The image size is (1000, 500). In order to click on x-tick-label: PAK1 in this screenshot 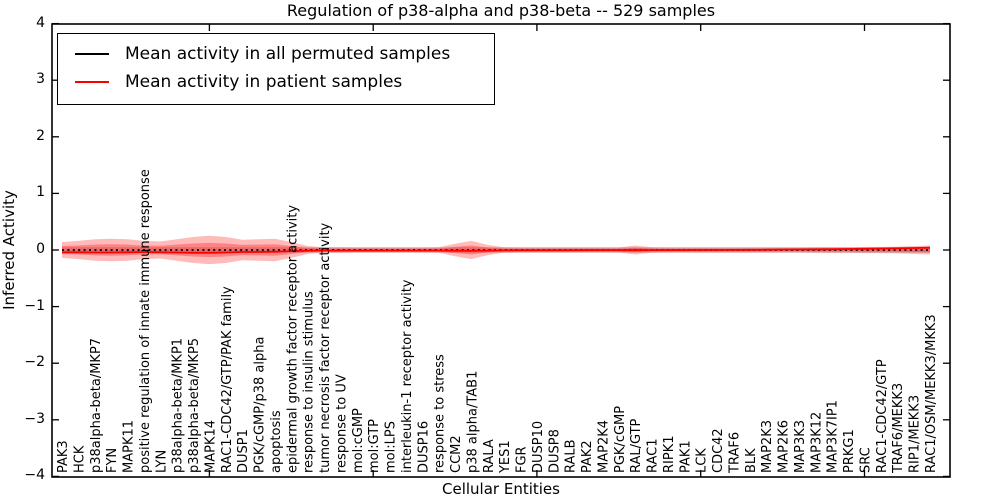, I will do `click(685, 456)`.